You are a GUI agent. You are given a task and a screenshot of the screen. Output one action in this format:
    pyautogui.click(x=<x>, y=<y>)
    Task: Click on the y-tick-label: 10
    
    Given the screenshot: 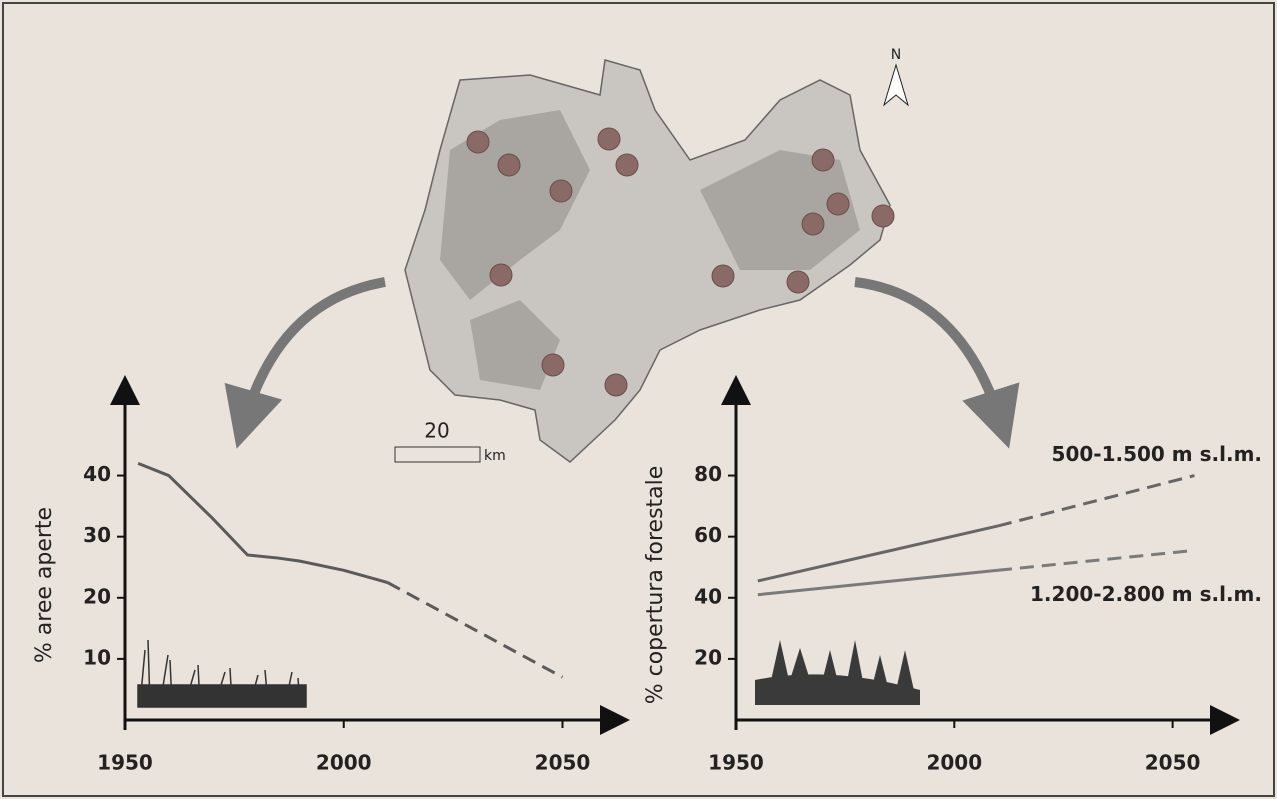 What is the action you would take?
    pyautogui.click(x=97, y=657)
    